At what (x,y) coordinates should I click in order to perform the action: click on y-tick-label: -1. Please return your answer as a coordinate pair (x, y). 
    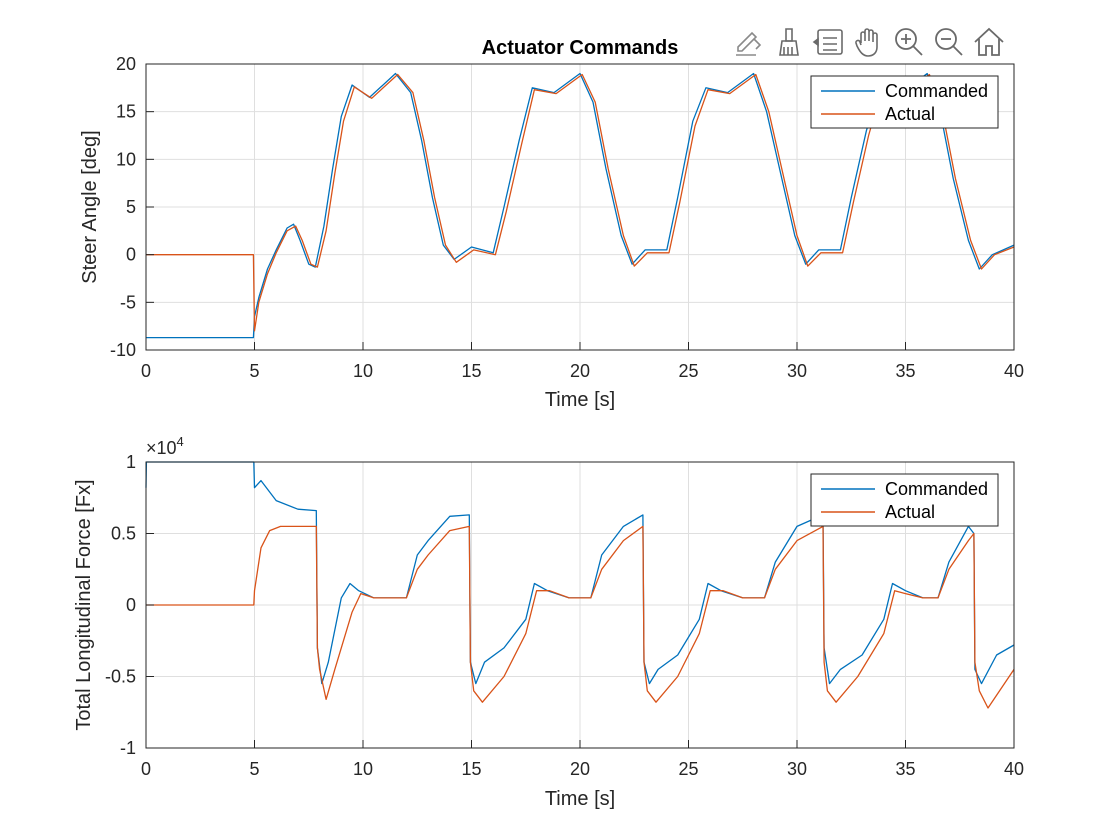
    Looking at the image, I should click on (128, 748).